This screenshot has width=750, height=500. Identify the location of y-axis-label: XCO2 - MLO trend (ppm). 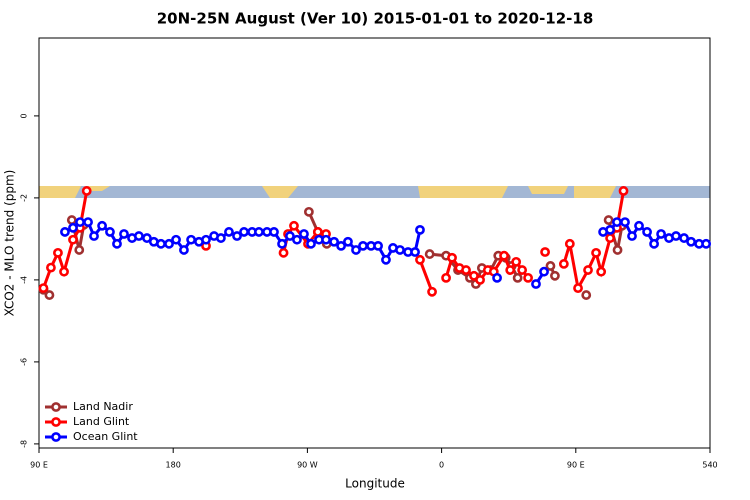
(10, 243).